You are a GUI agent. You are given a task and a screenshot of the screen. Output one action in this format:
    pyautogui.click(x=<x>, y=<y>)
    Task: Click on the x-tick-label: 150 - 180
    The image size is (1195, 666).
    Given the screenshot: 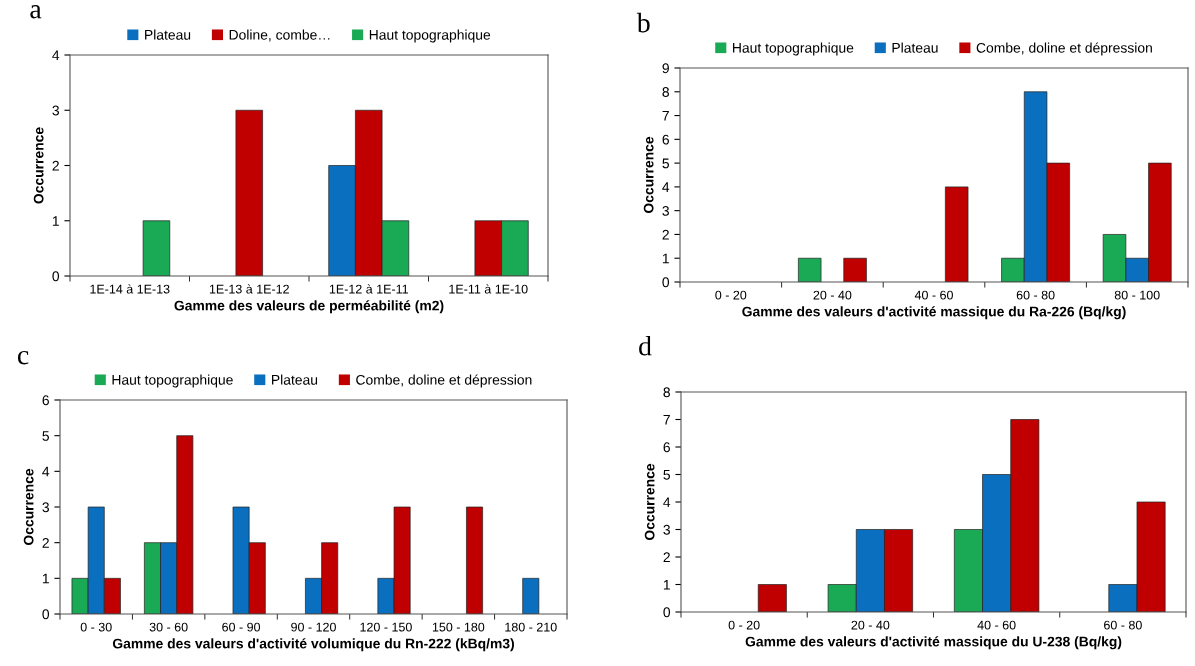 What is the action you would take?
    pyautogui.click(x=458, y=627)
    